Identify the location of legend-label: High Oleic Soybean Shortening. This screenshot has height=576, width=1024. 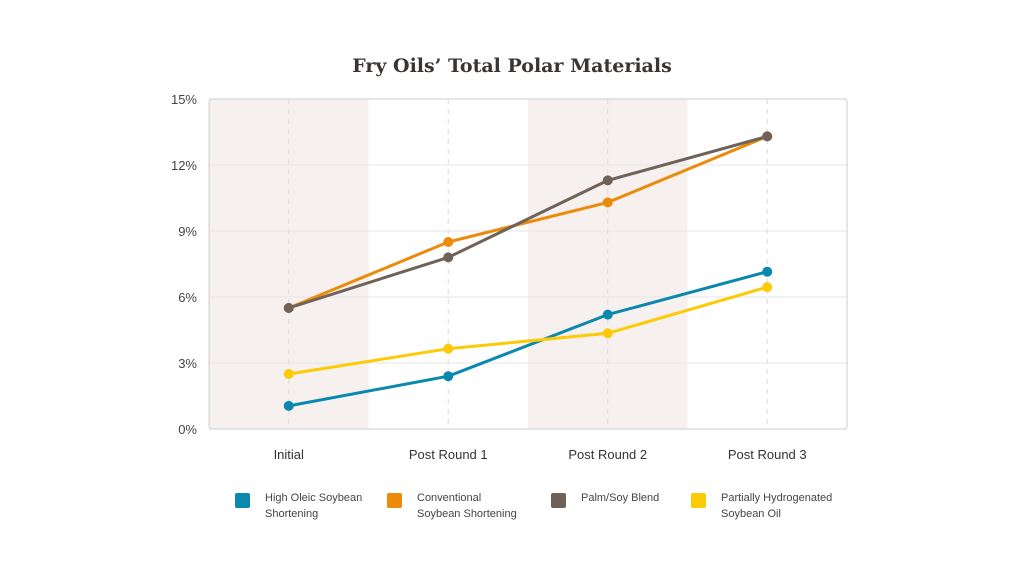
(314, 506).